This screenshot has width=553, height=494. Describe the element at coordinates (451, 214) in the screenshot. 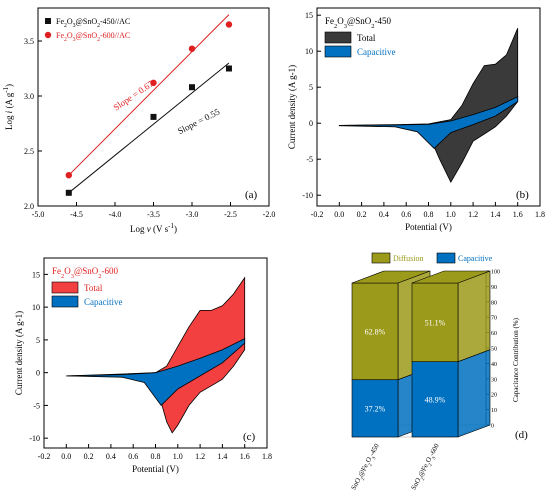

I see `panel-b-x-tick-label: 1.0` at that location.